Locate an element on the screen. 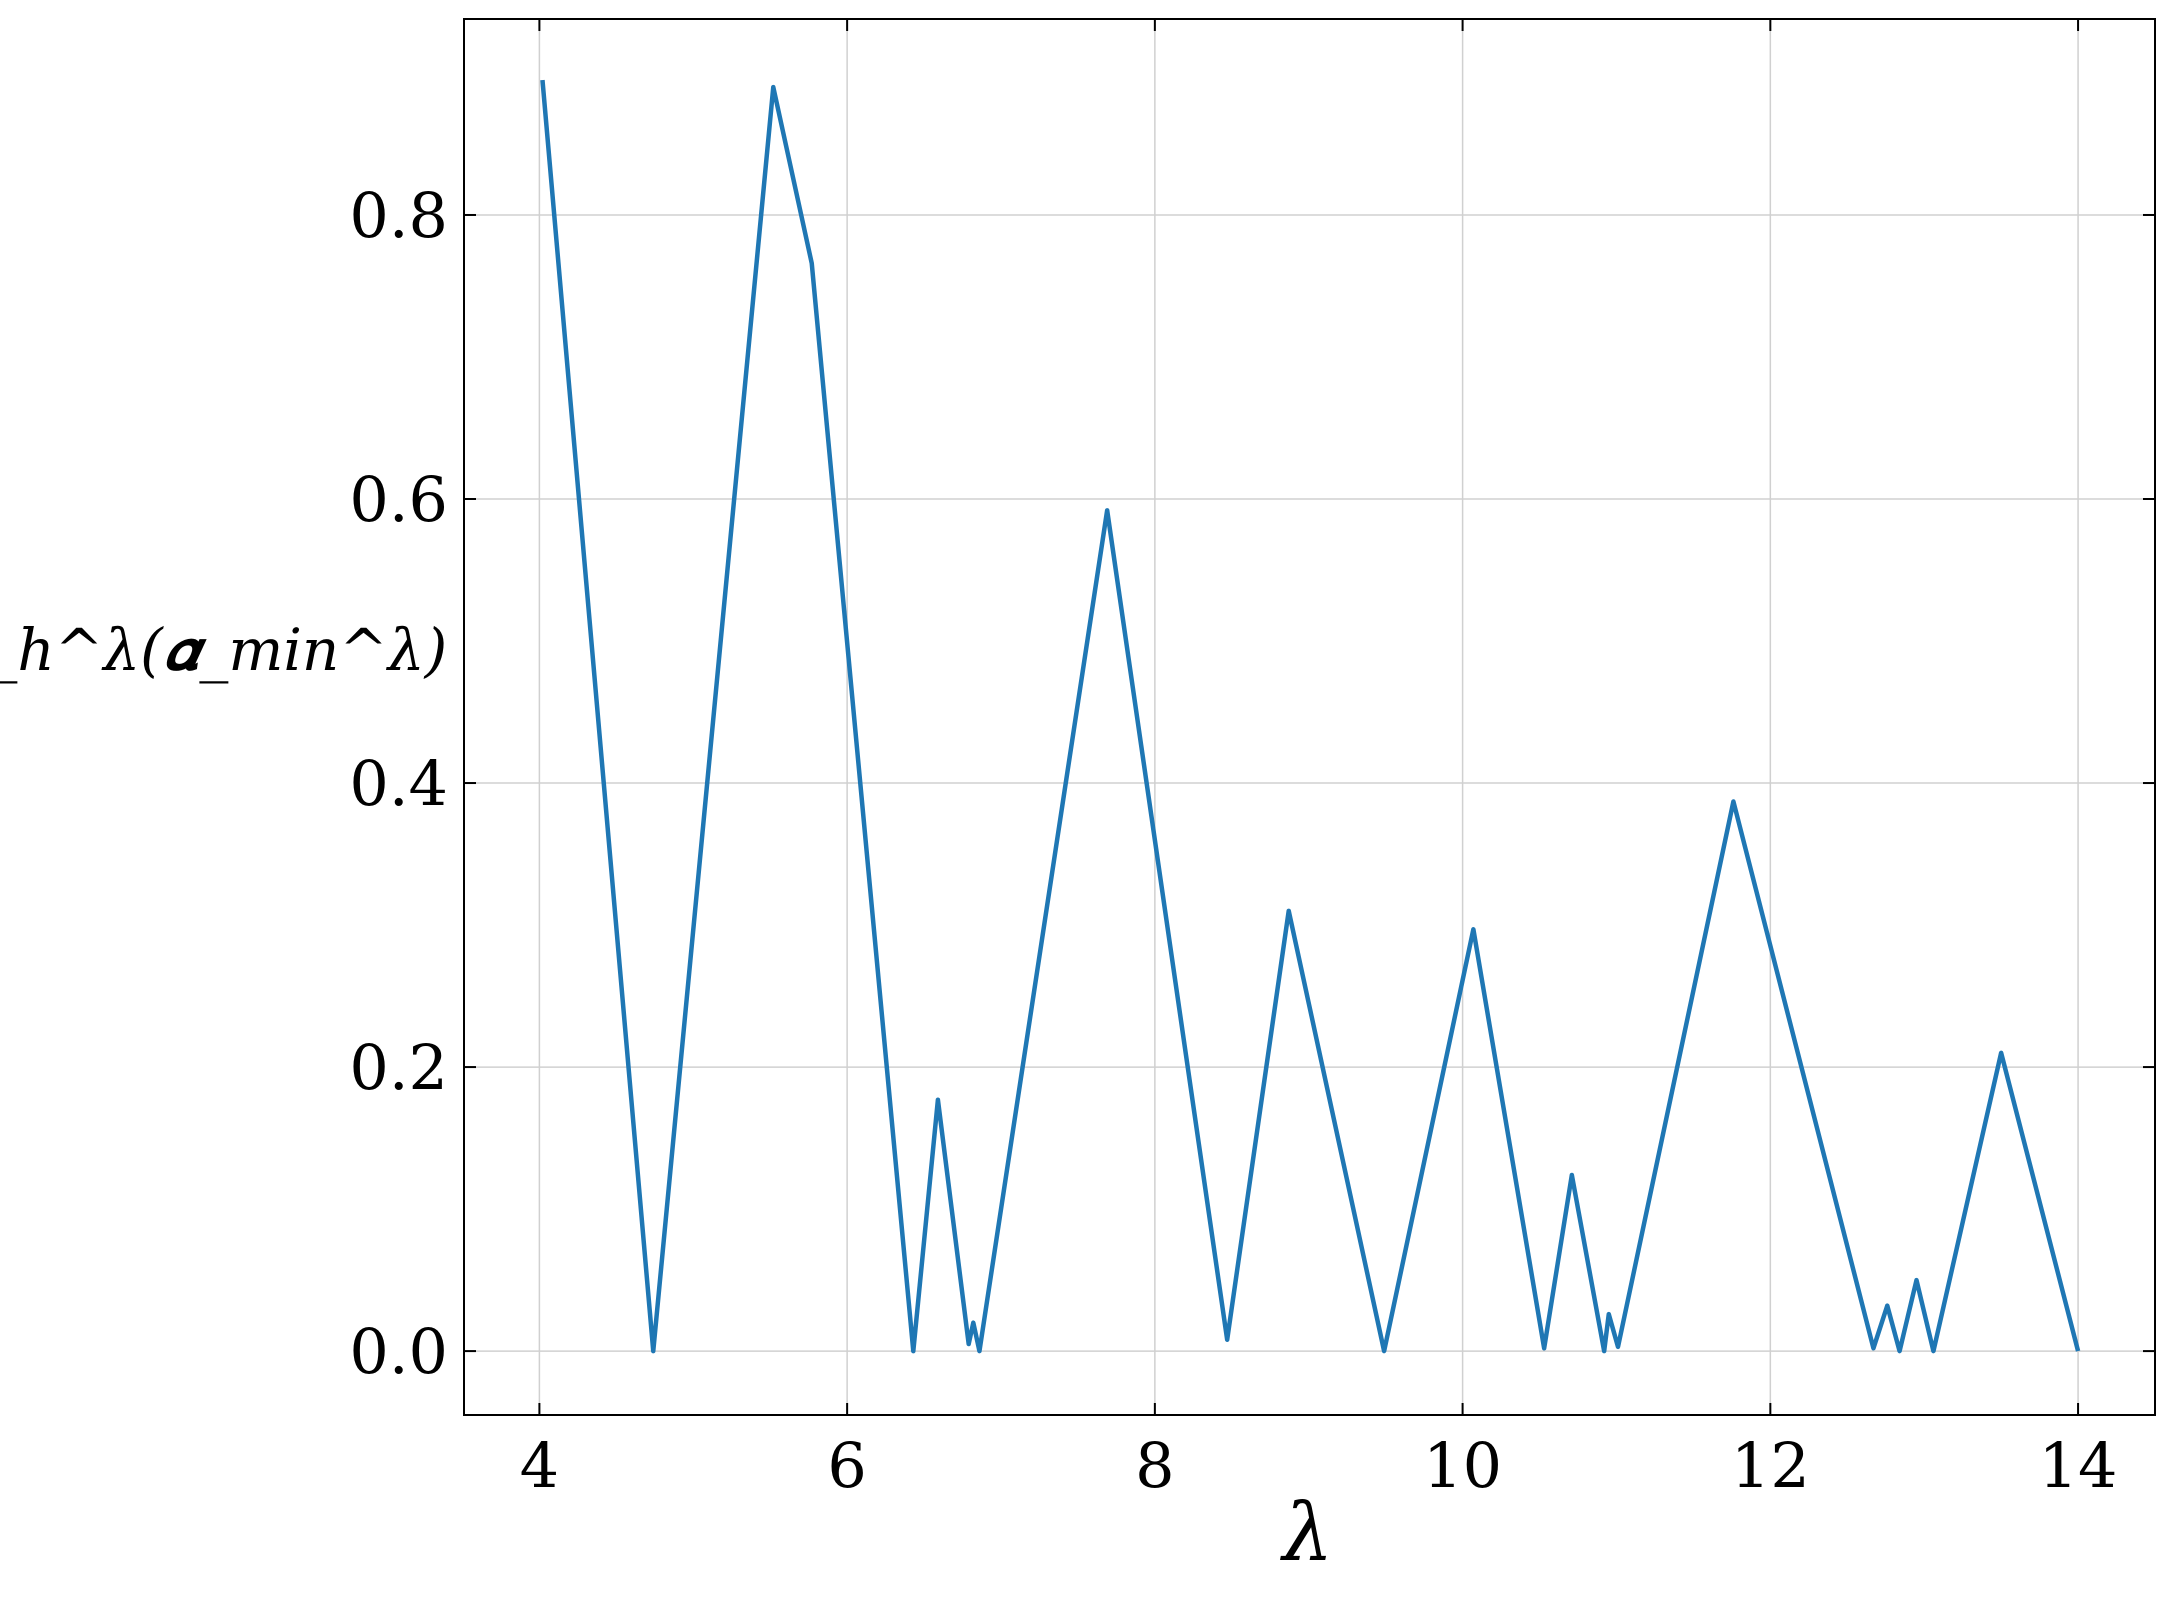 Image resolution: width=2176 pixels, height=1600 pixels. y-tick-label: 0.8 is located at coordinates (398, 215).